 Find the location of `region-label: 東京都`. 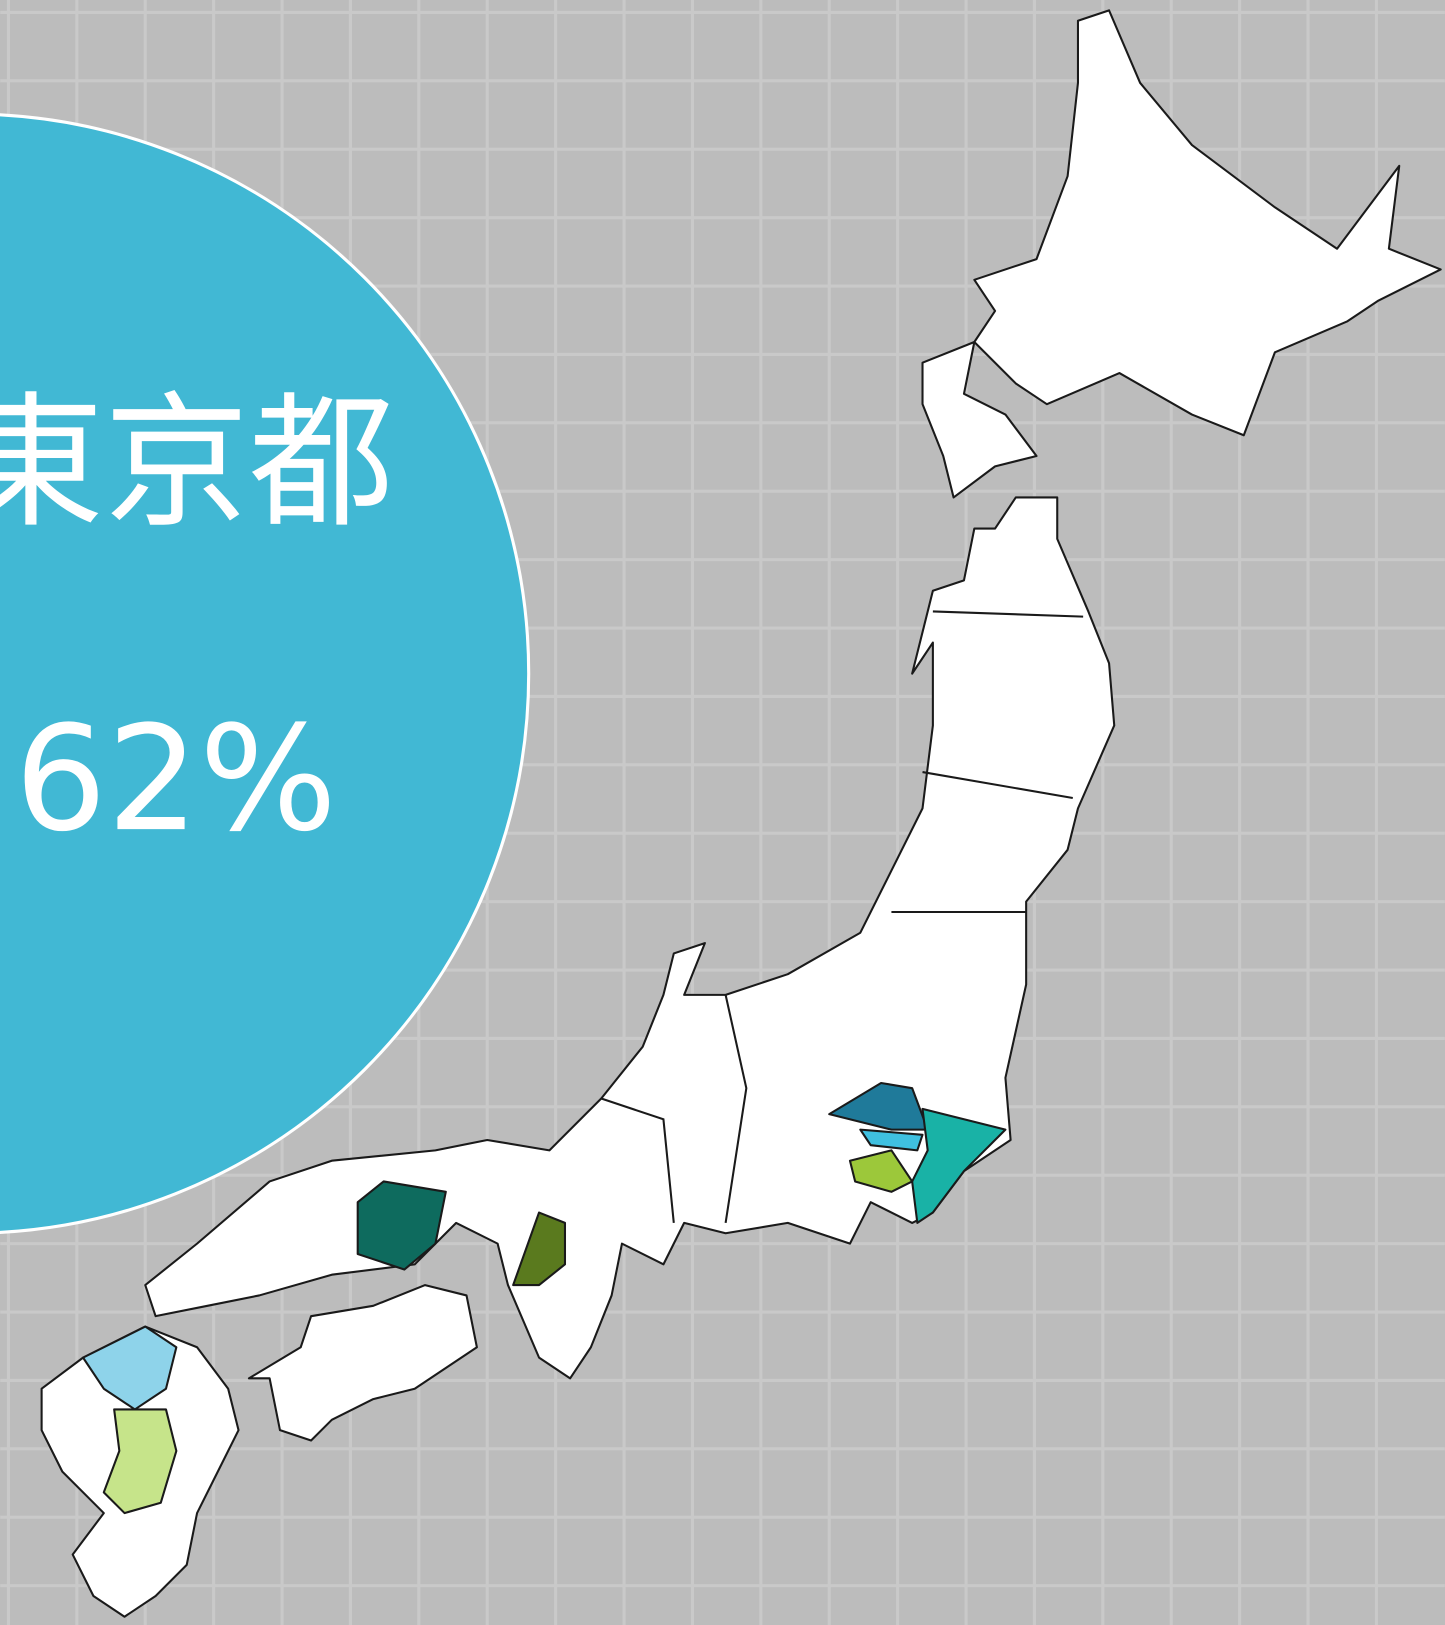

region-label: 東京都 is located at coordinates (197, 463).